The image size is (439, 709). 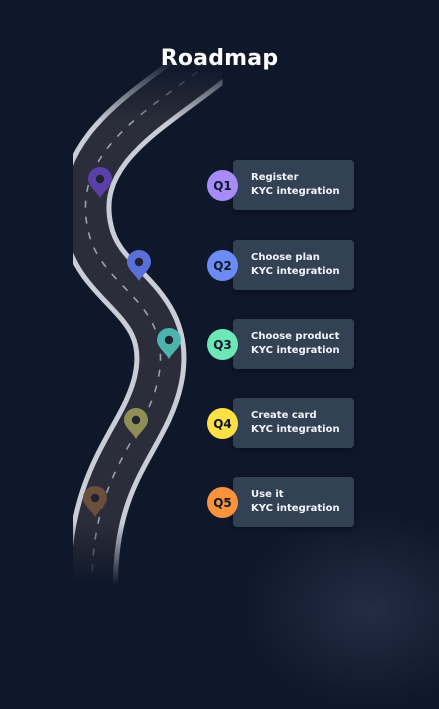 I want to click on step-card: Choose product KYC integration, so click(x=293, y=344).